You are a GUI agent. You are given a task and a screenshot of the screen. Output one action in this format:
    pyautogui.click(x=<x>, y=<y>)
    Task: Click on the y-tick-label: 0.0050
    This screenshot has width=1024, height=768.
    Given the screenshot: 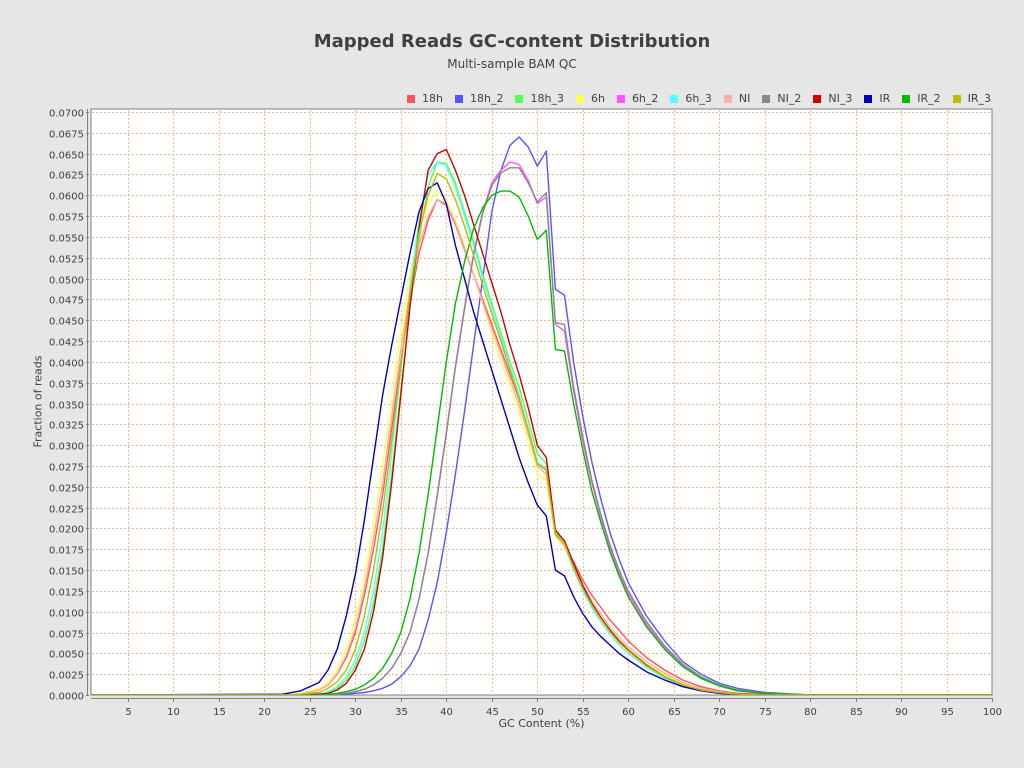 What is the action you would take?
    pyautogui.click(x=66, y=655)
    